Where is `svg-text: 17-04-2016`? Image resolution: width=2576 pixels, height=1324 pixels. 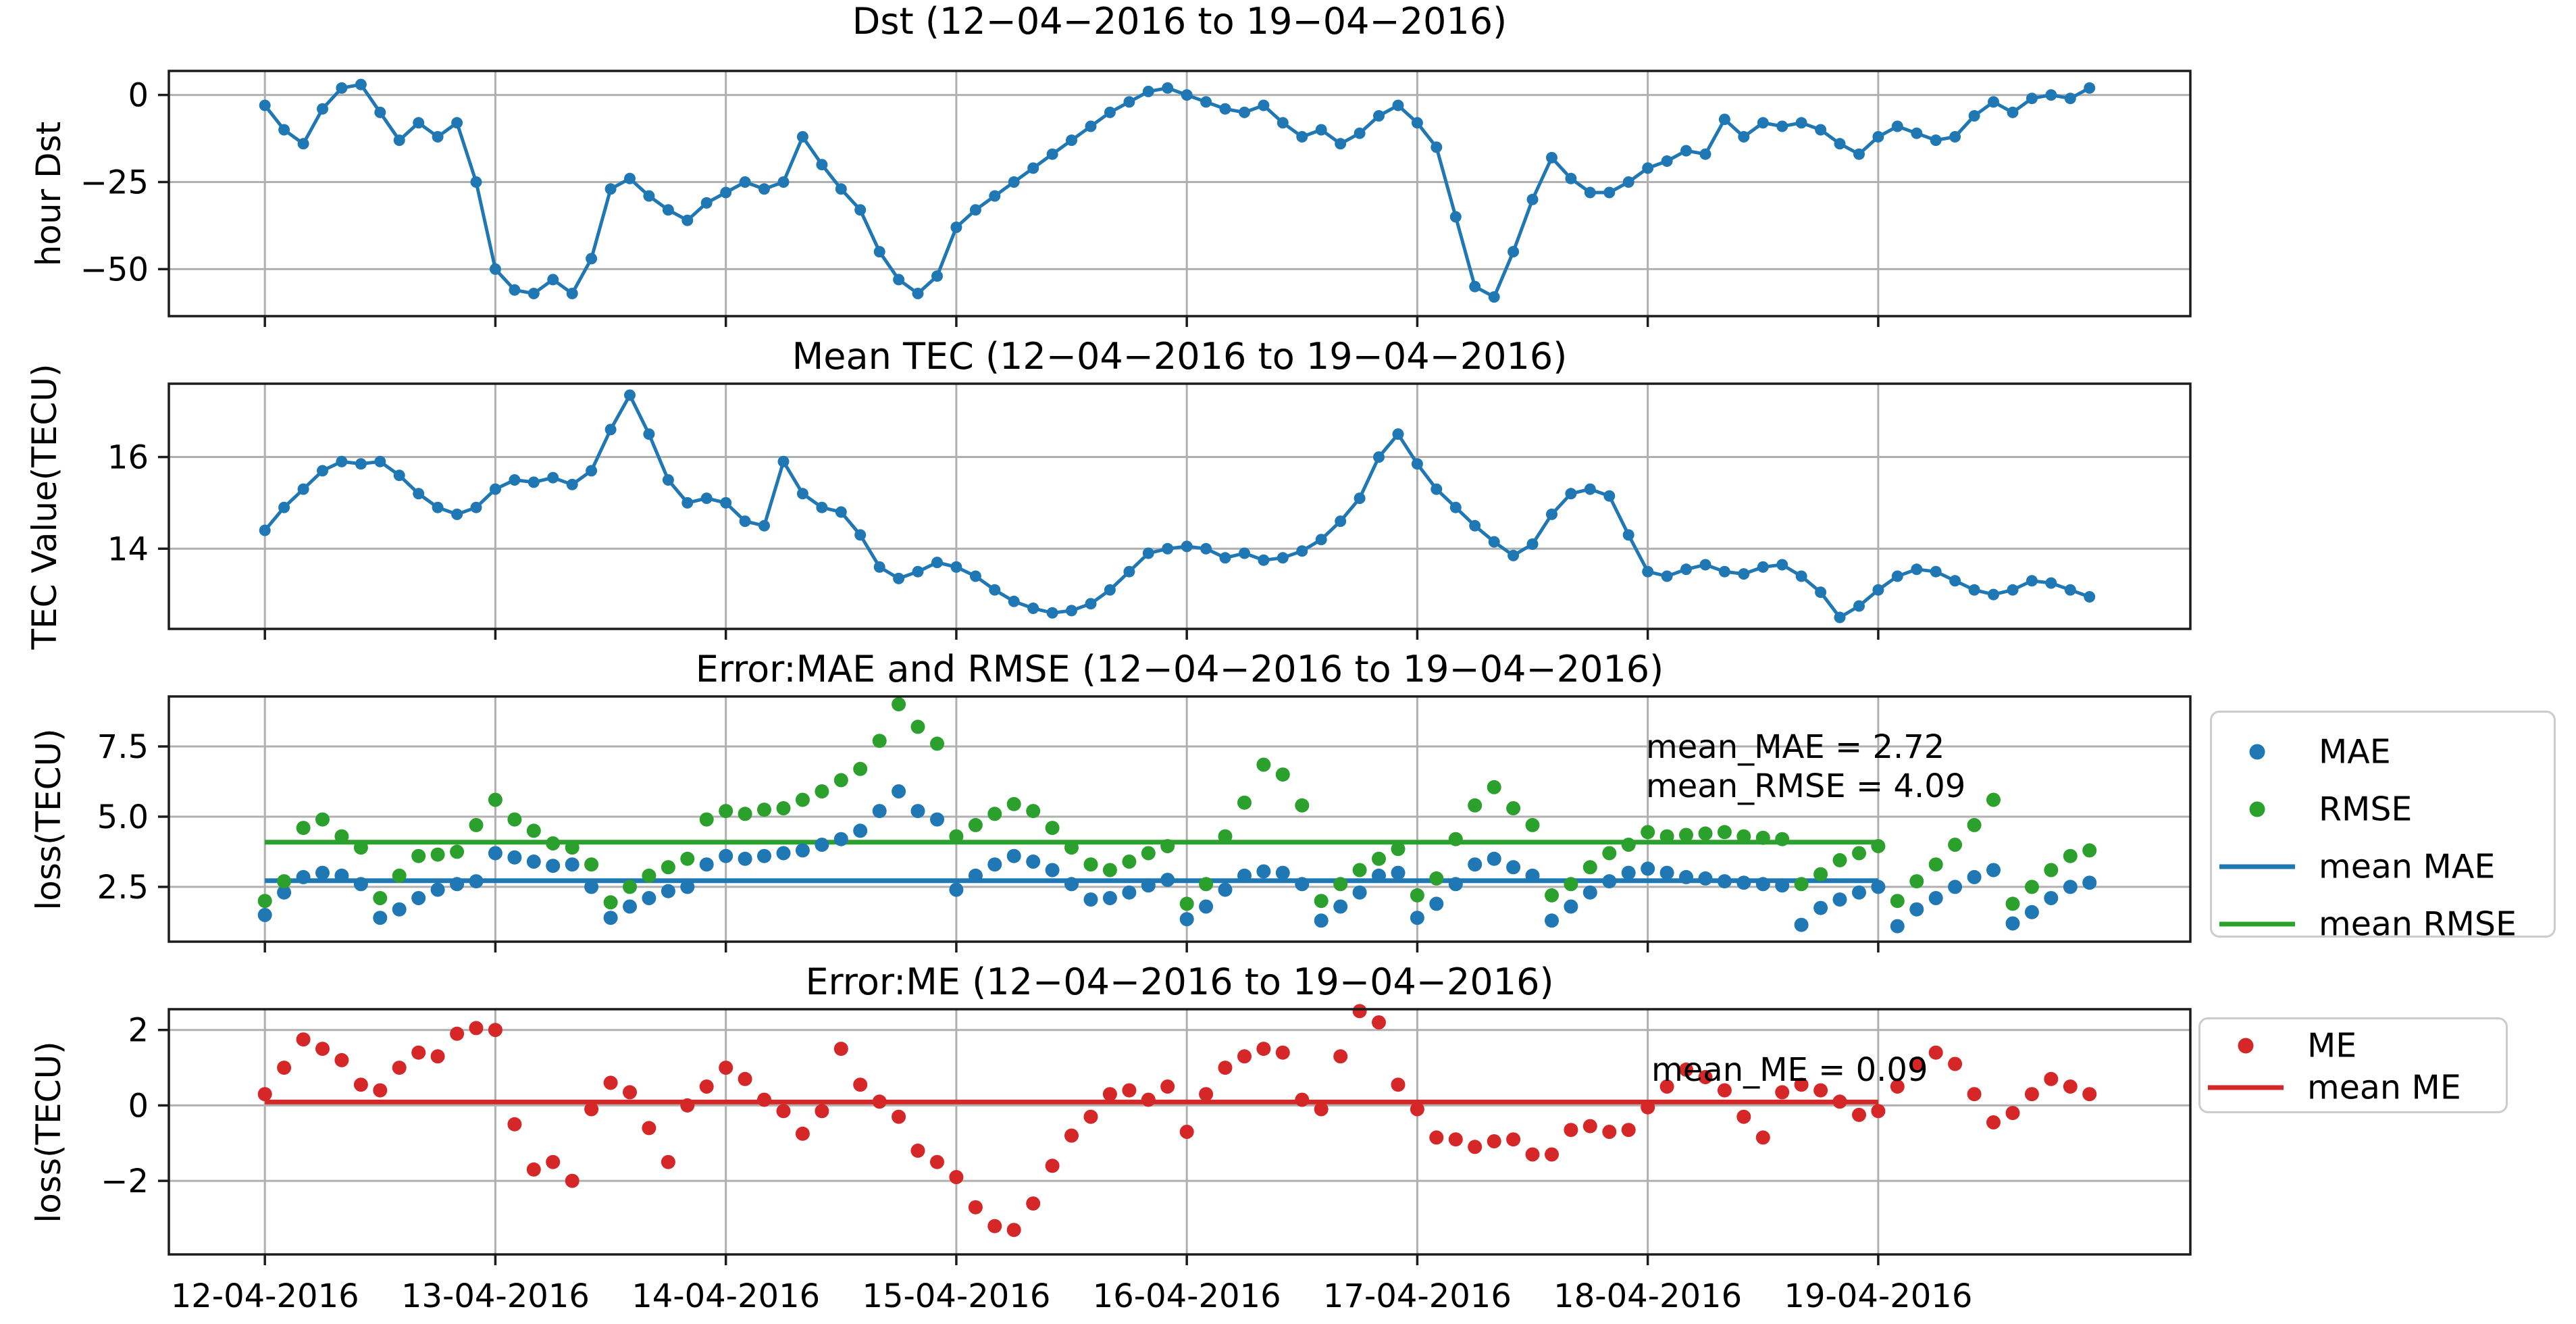 svg-text: 17-04-2016 is located at coordinates (1417, 1296).